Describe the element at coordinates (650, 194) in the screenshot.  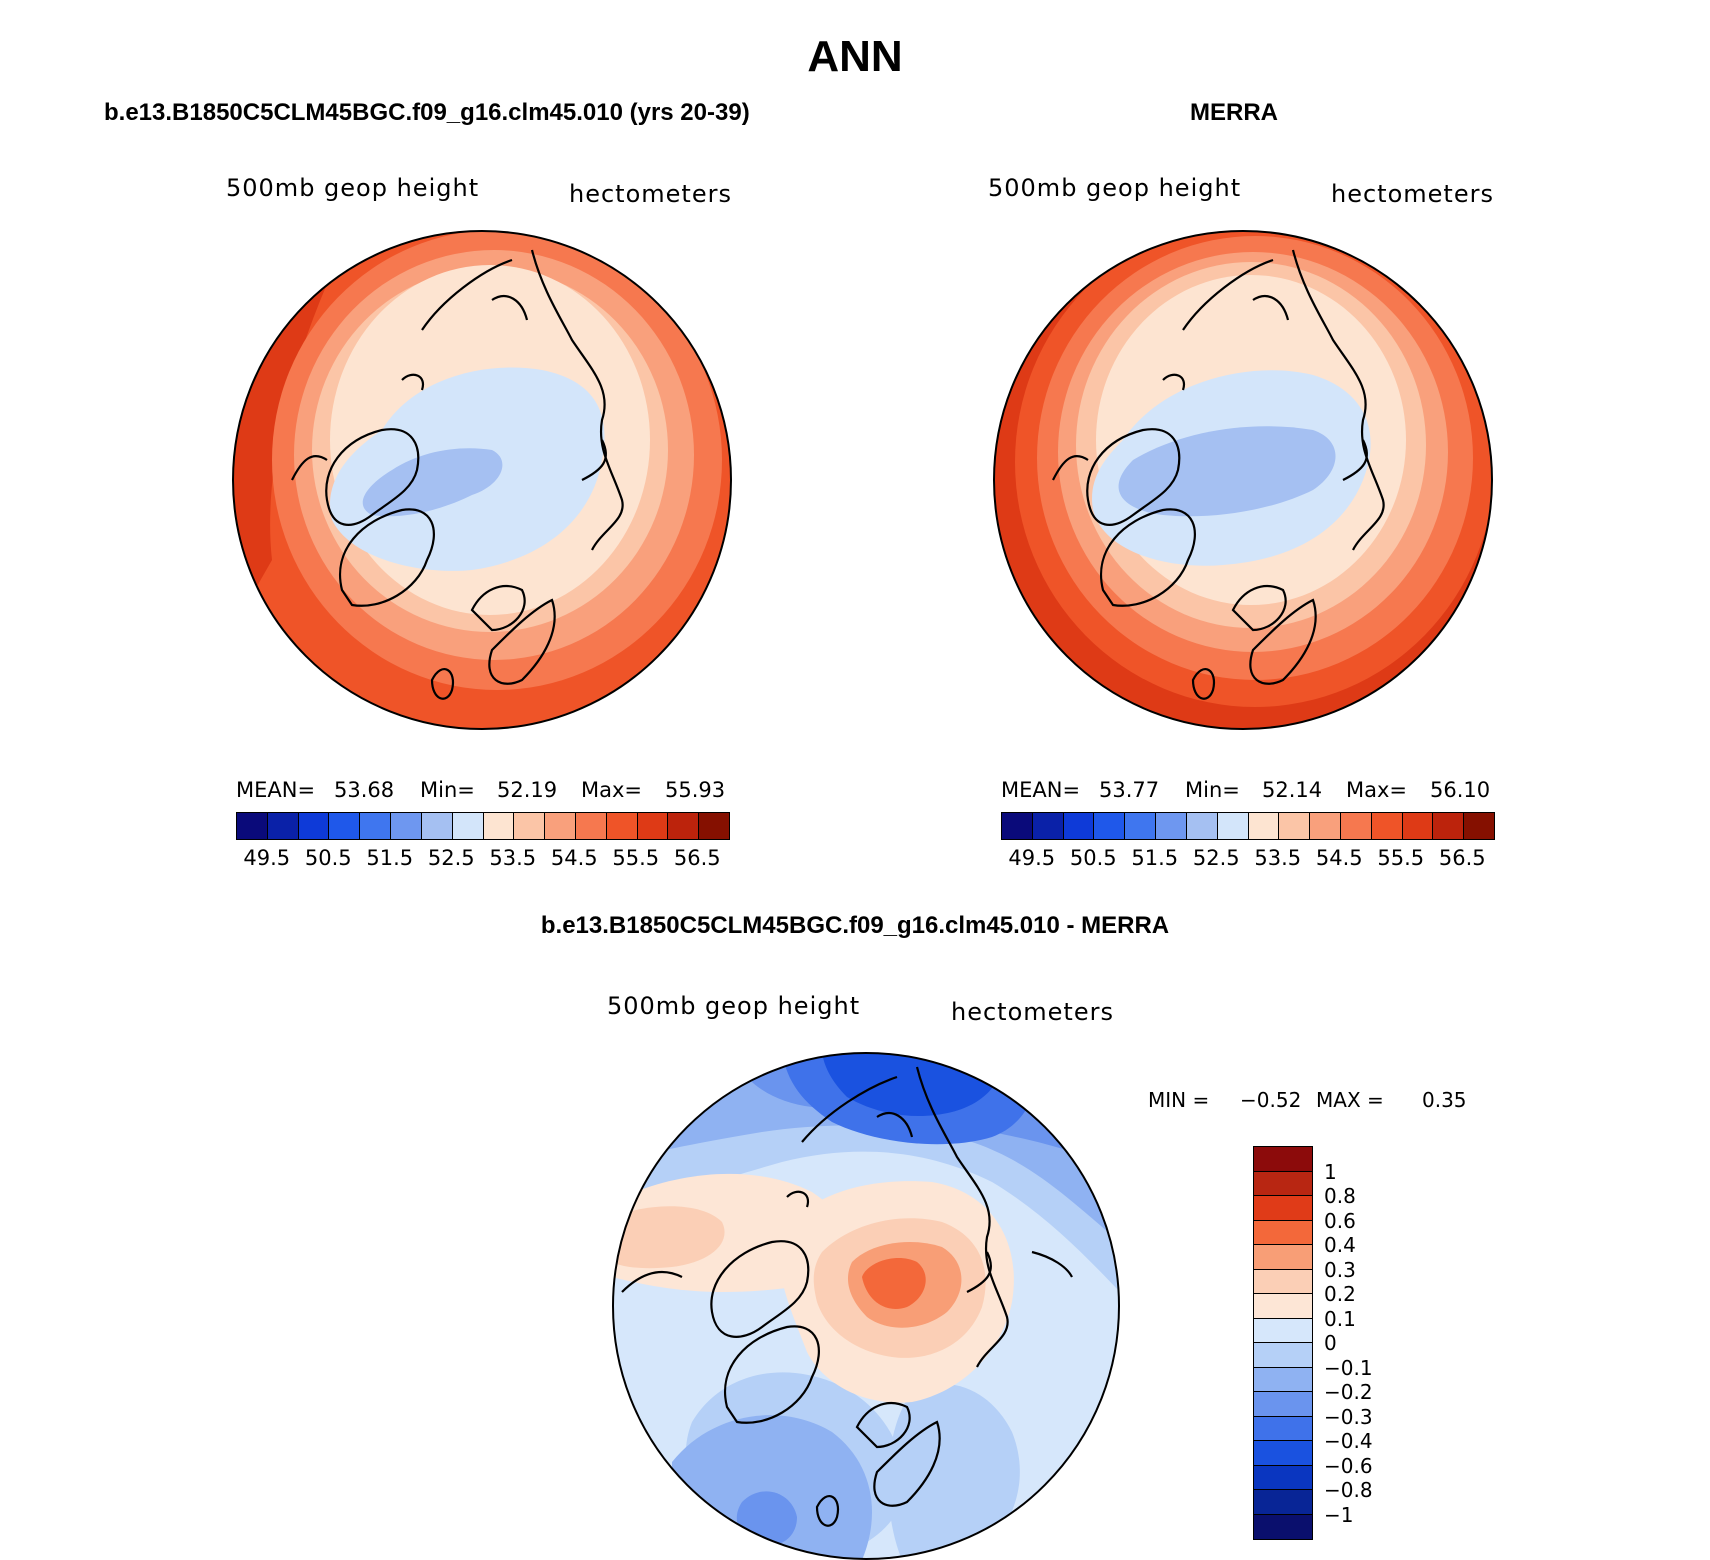
I see `panel-1-units: hectometers` at that location.